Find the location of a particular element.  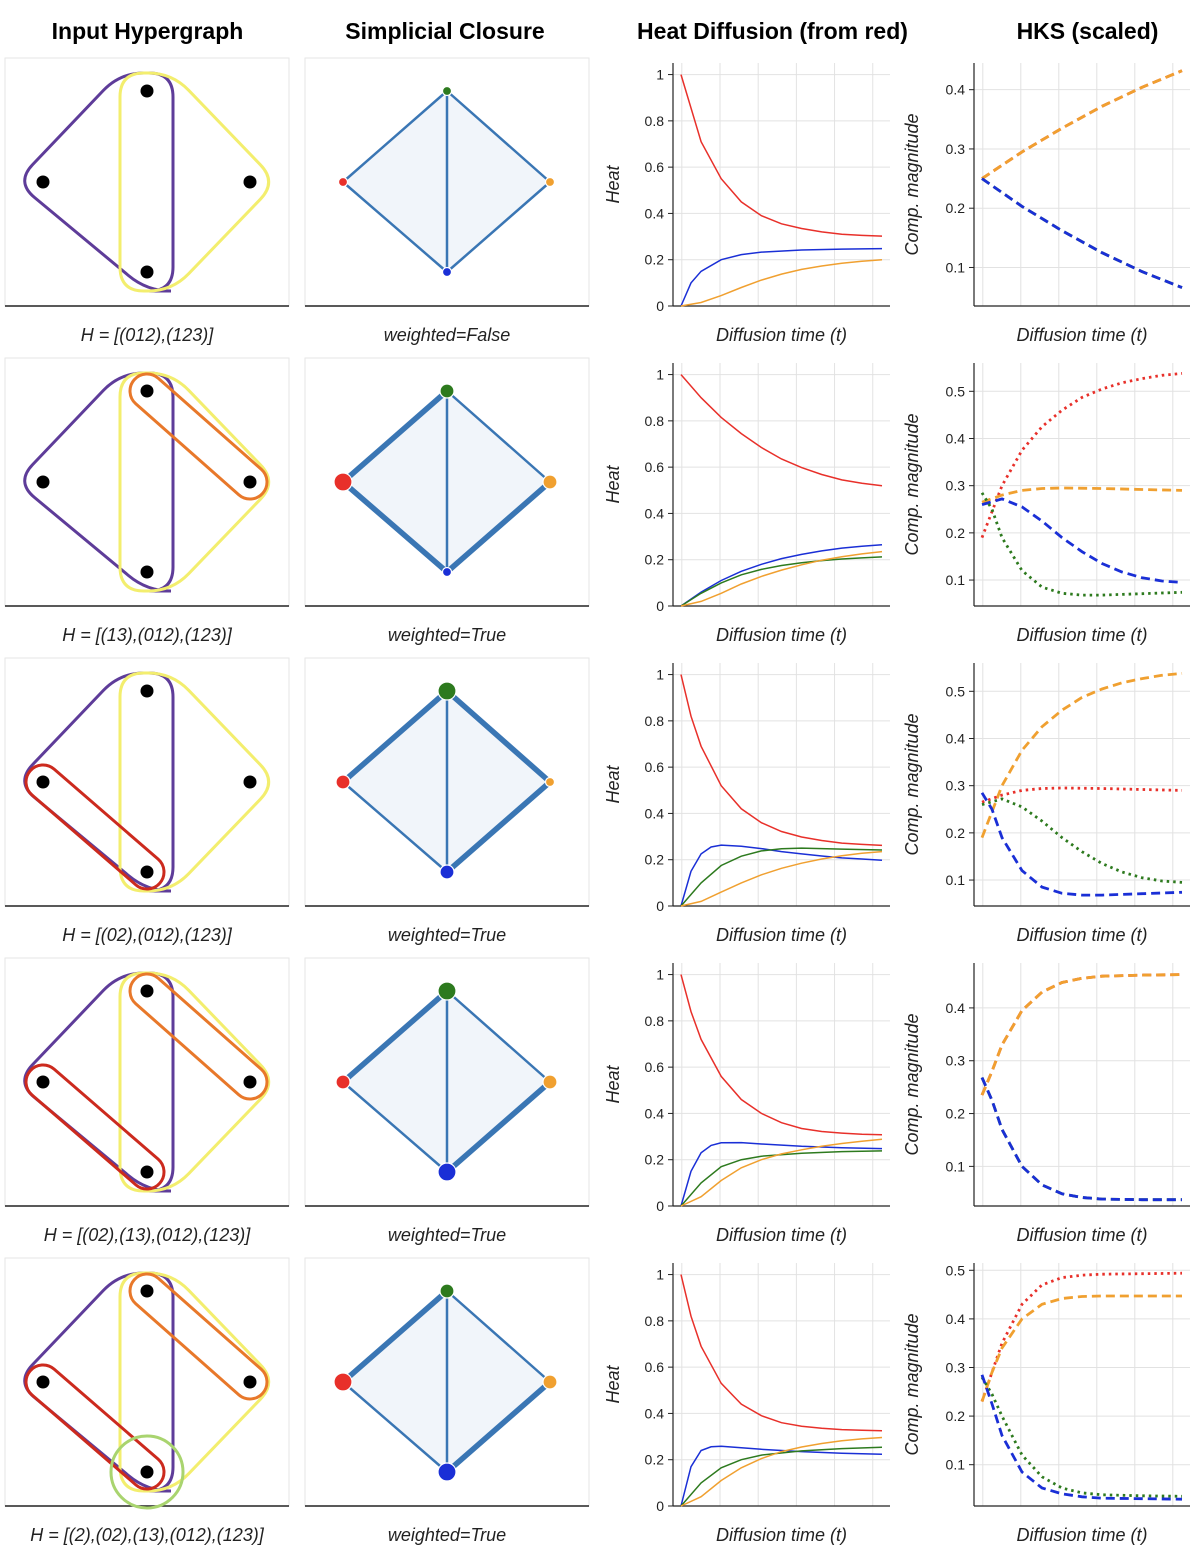

hks-ytick-label: 0.5 is located at coordinates (956, 391).